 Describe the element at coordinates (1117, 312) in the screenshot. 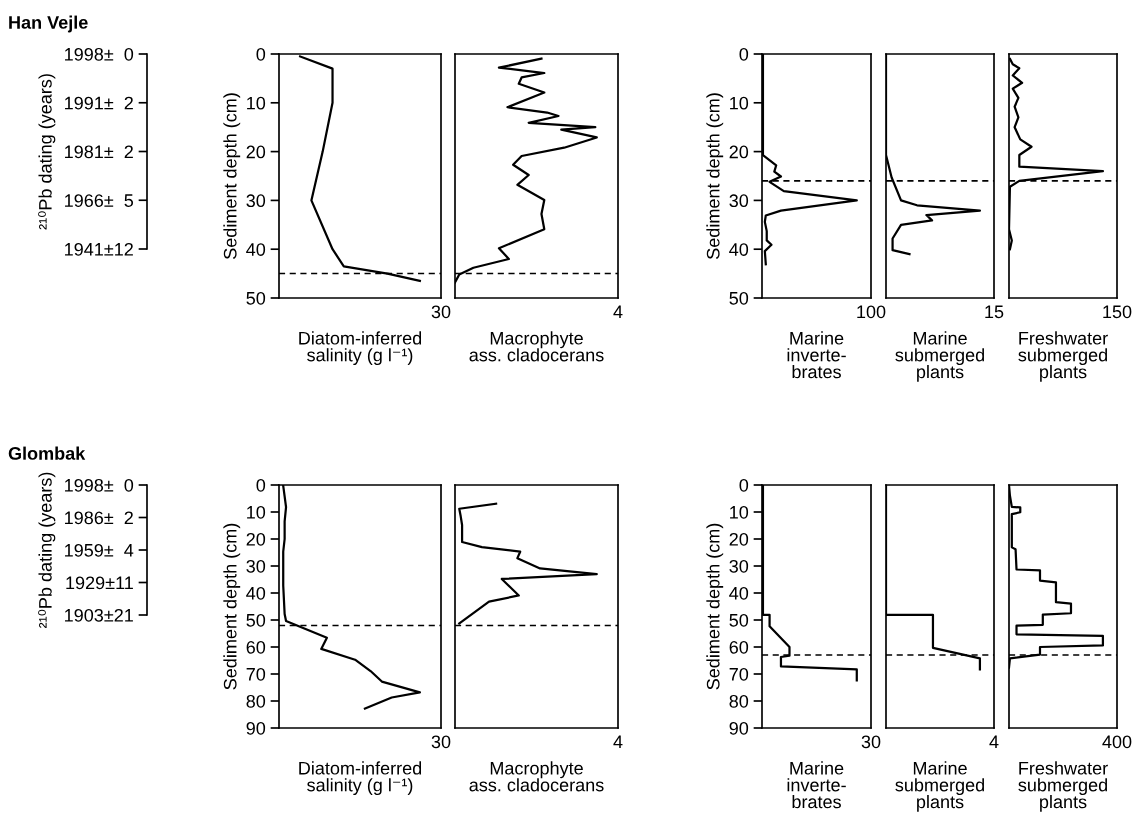

I see `text: 150` at that location.